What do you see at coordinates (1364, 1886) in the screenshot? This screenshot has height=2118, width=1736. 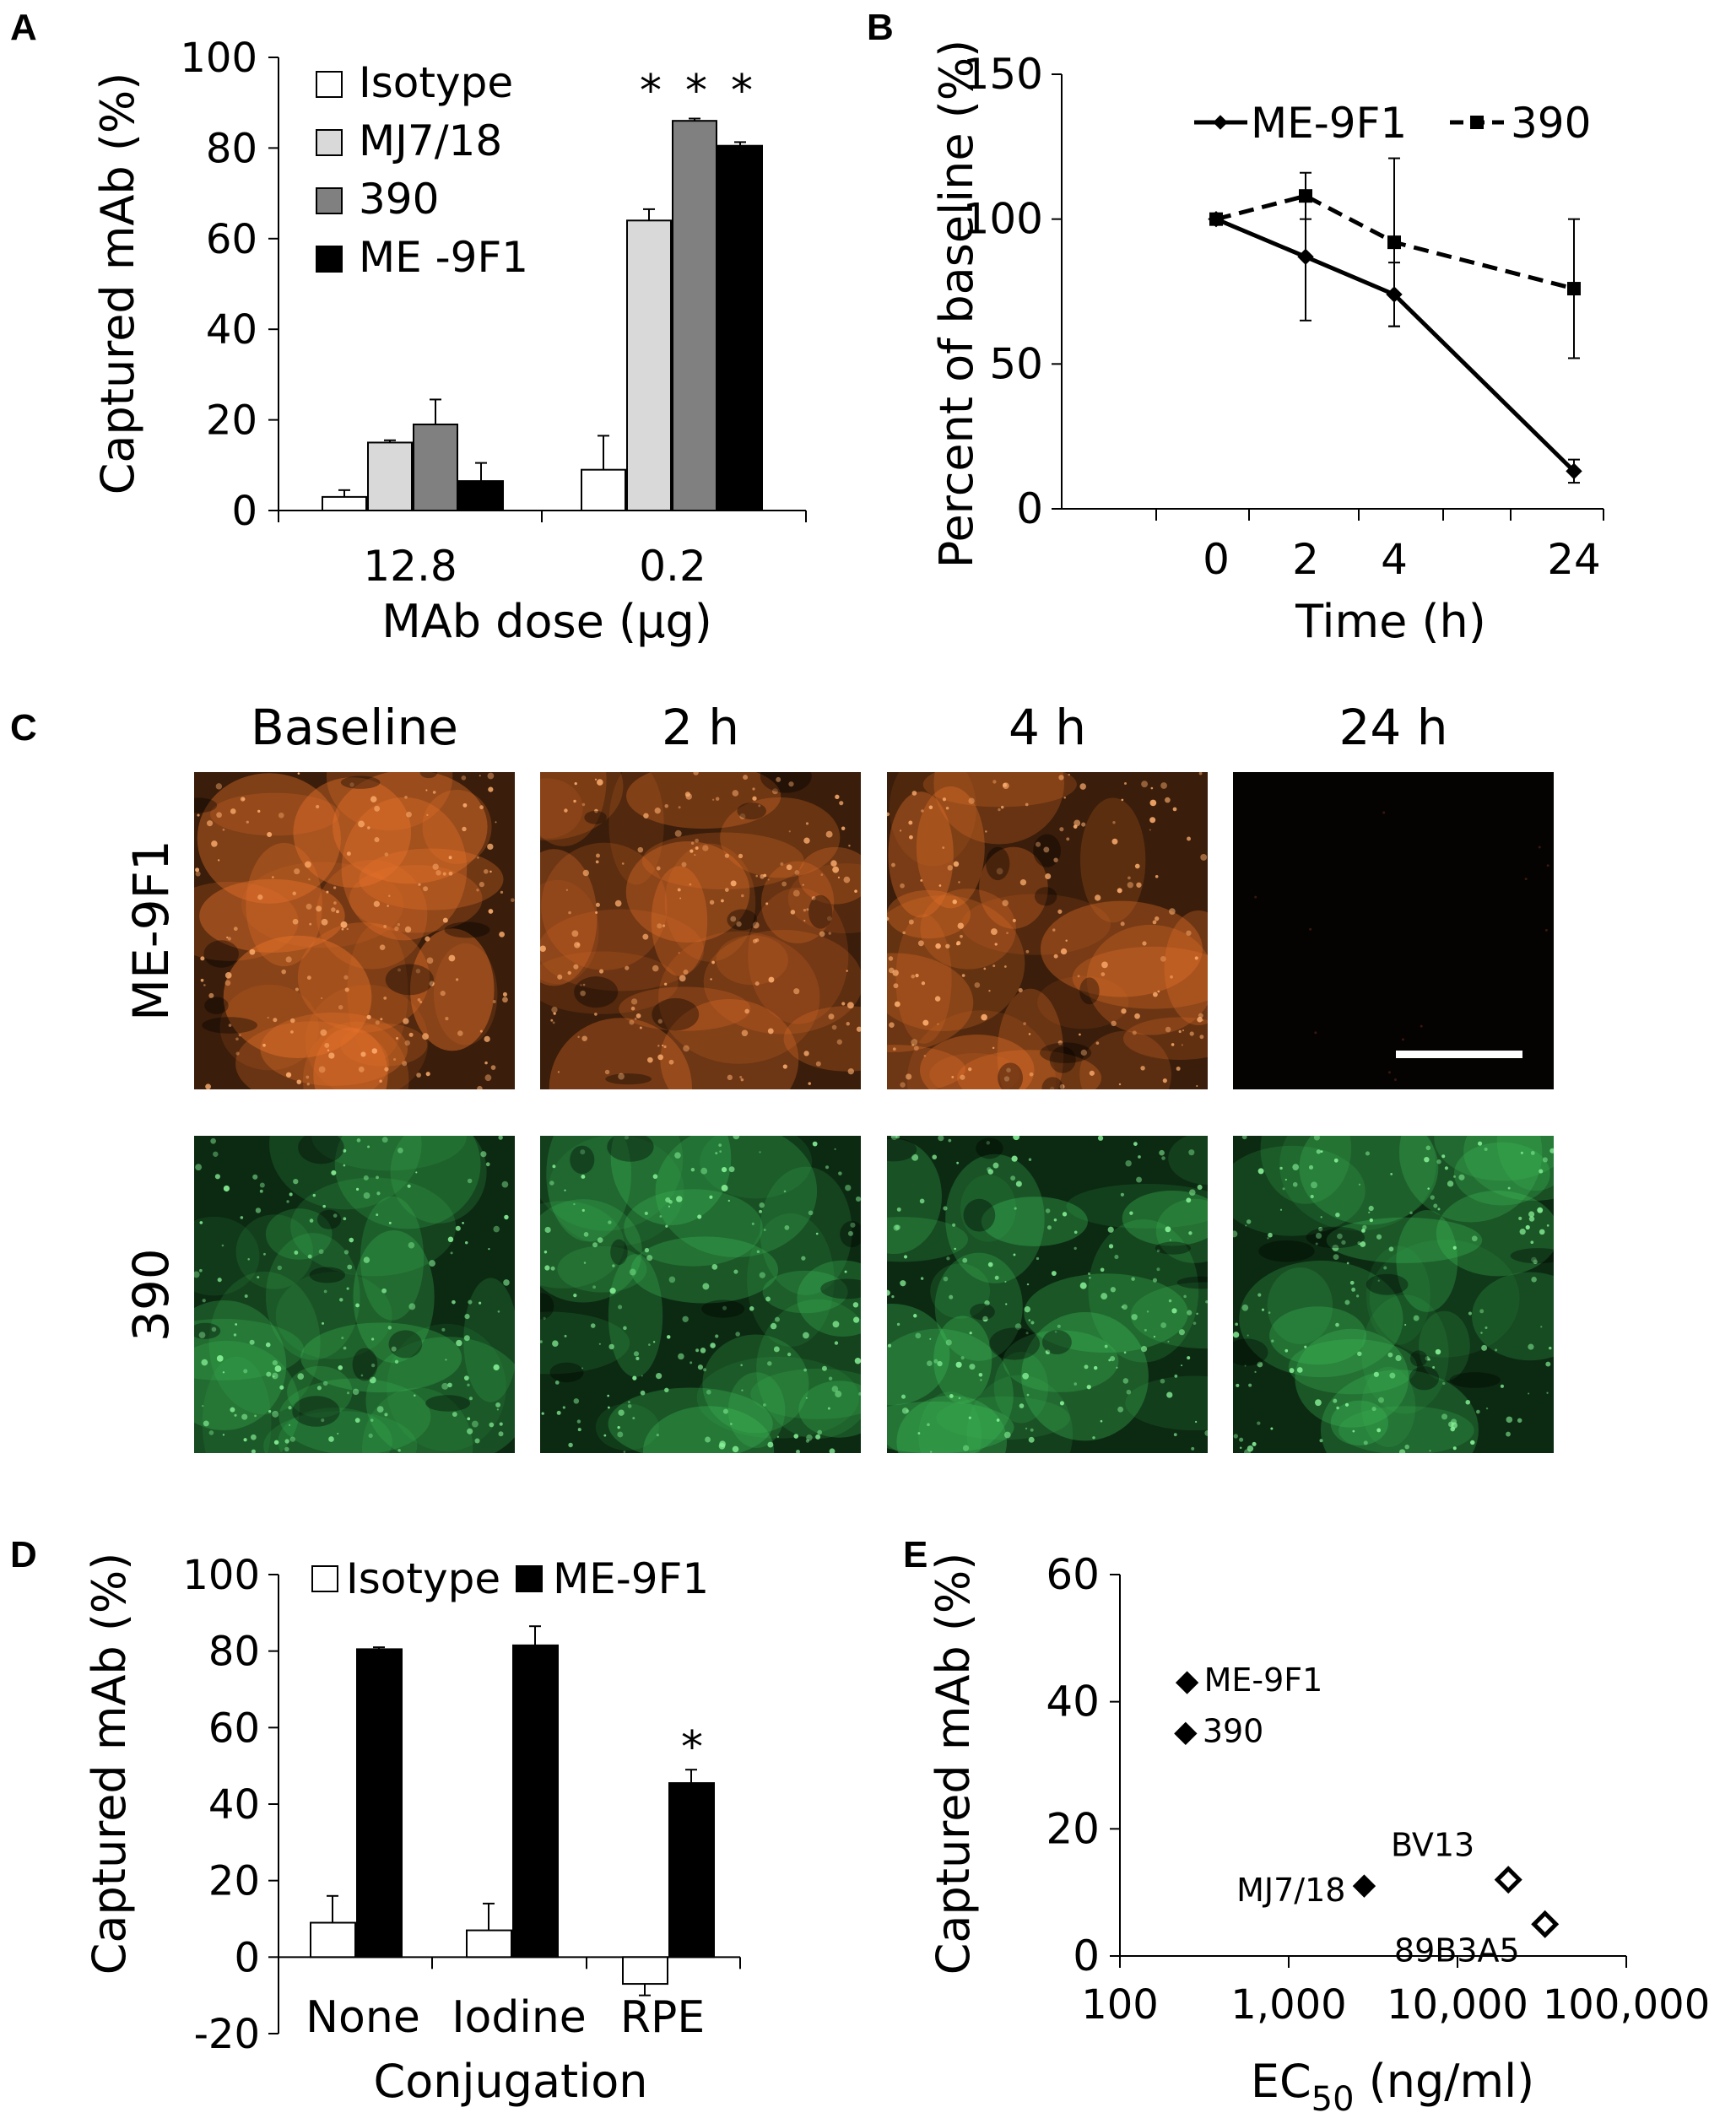 I see `scatter-point-mj718` at bounding box center [1364, 1886].